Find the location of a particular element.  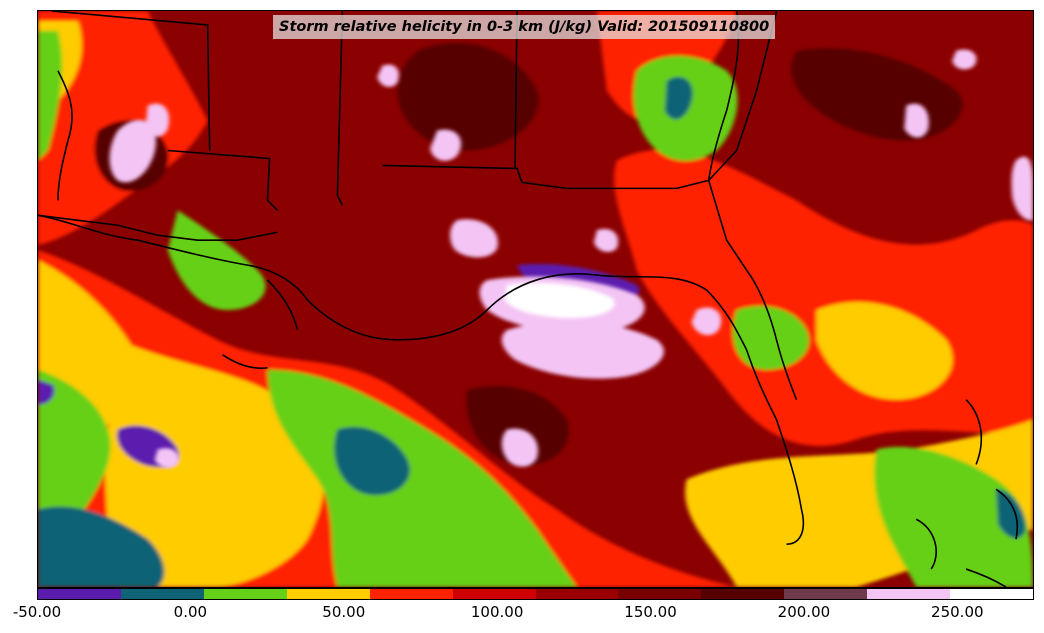

colorbar is located at coordinates (535, 594).